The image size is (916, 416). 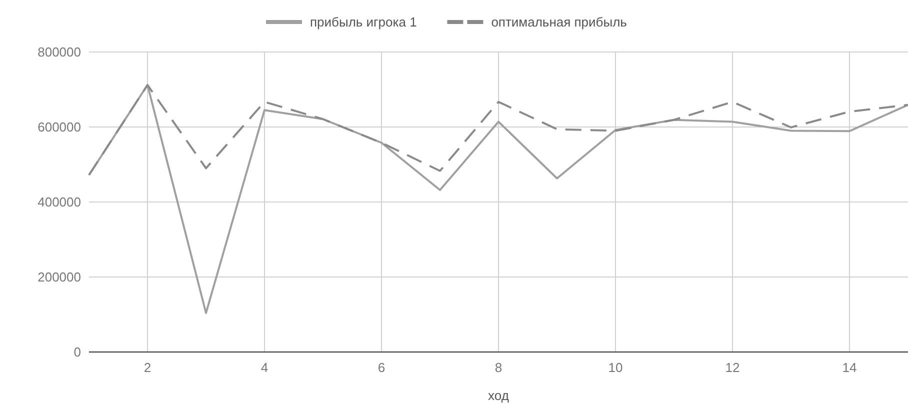 What do you see at coordinates (559, 22) in the screenshot?
I see `legend-label: оптимальная прибыль` at bounding box center [559, 22].